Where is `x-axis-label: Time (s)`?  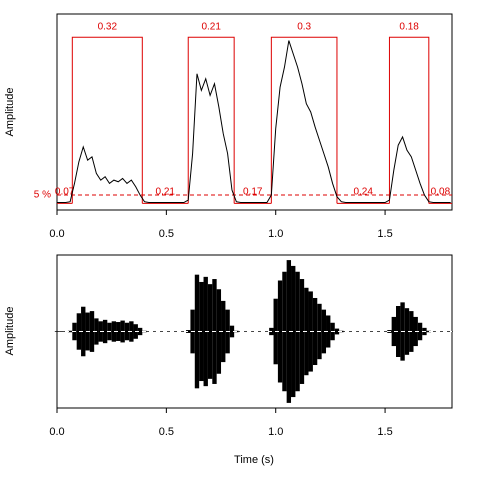
x-axis-label: Time (s) is located at coordinates (254, 460).